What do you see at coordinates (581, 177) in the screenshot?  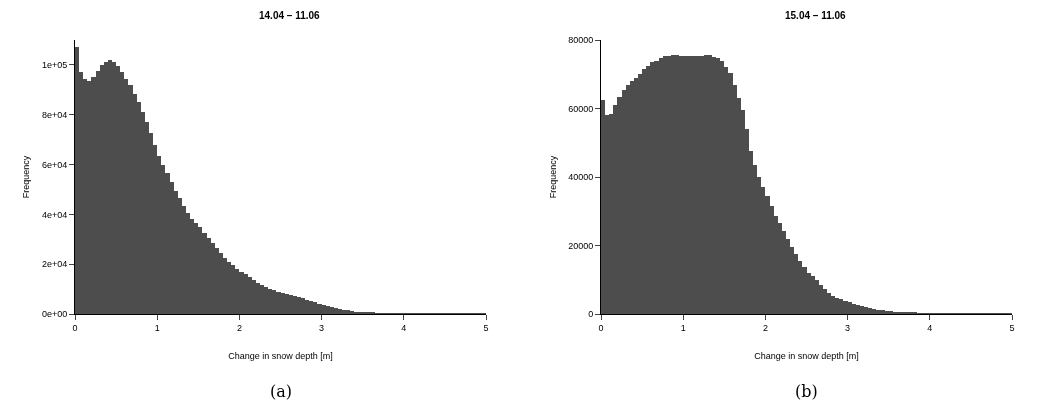 I see `y-tick-label: 40000` at bounding box center [581, 177].